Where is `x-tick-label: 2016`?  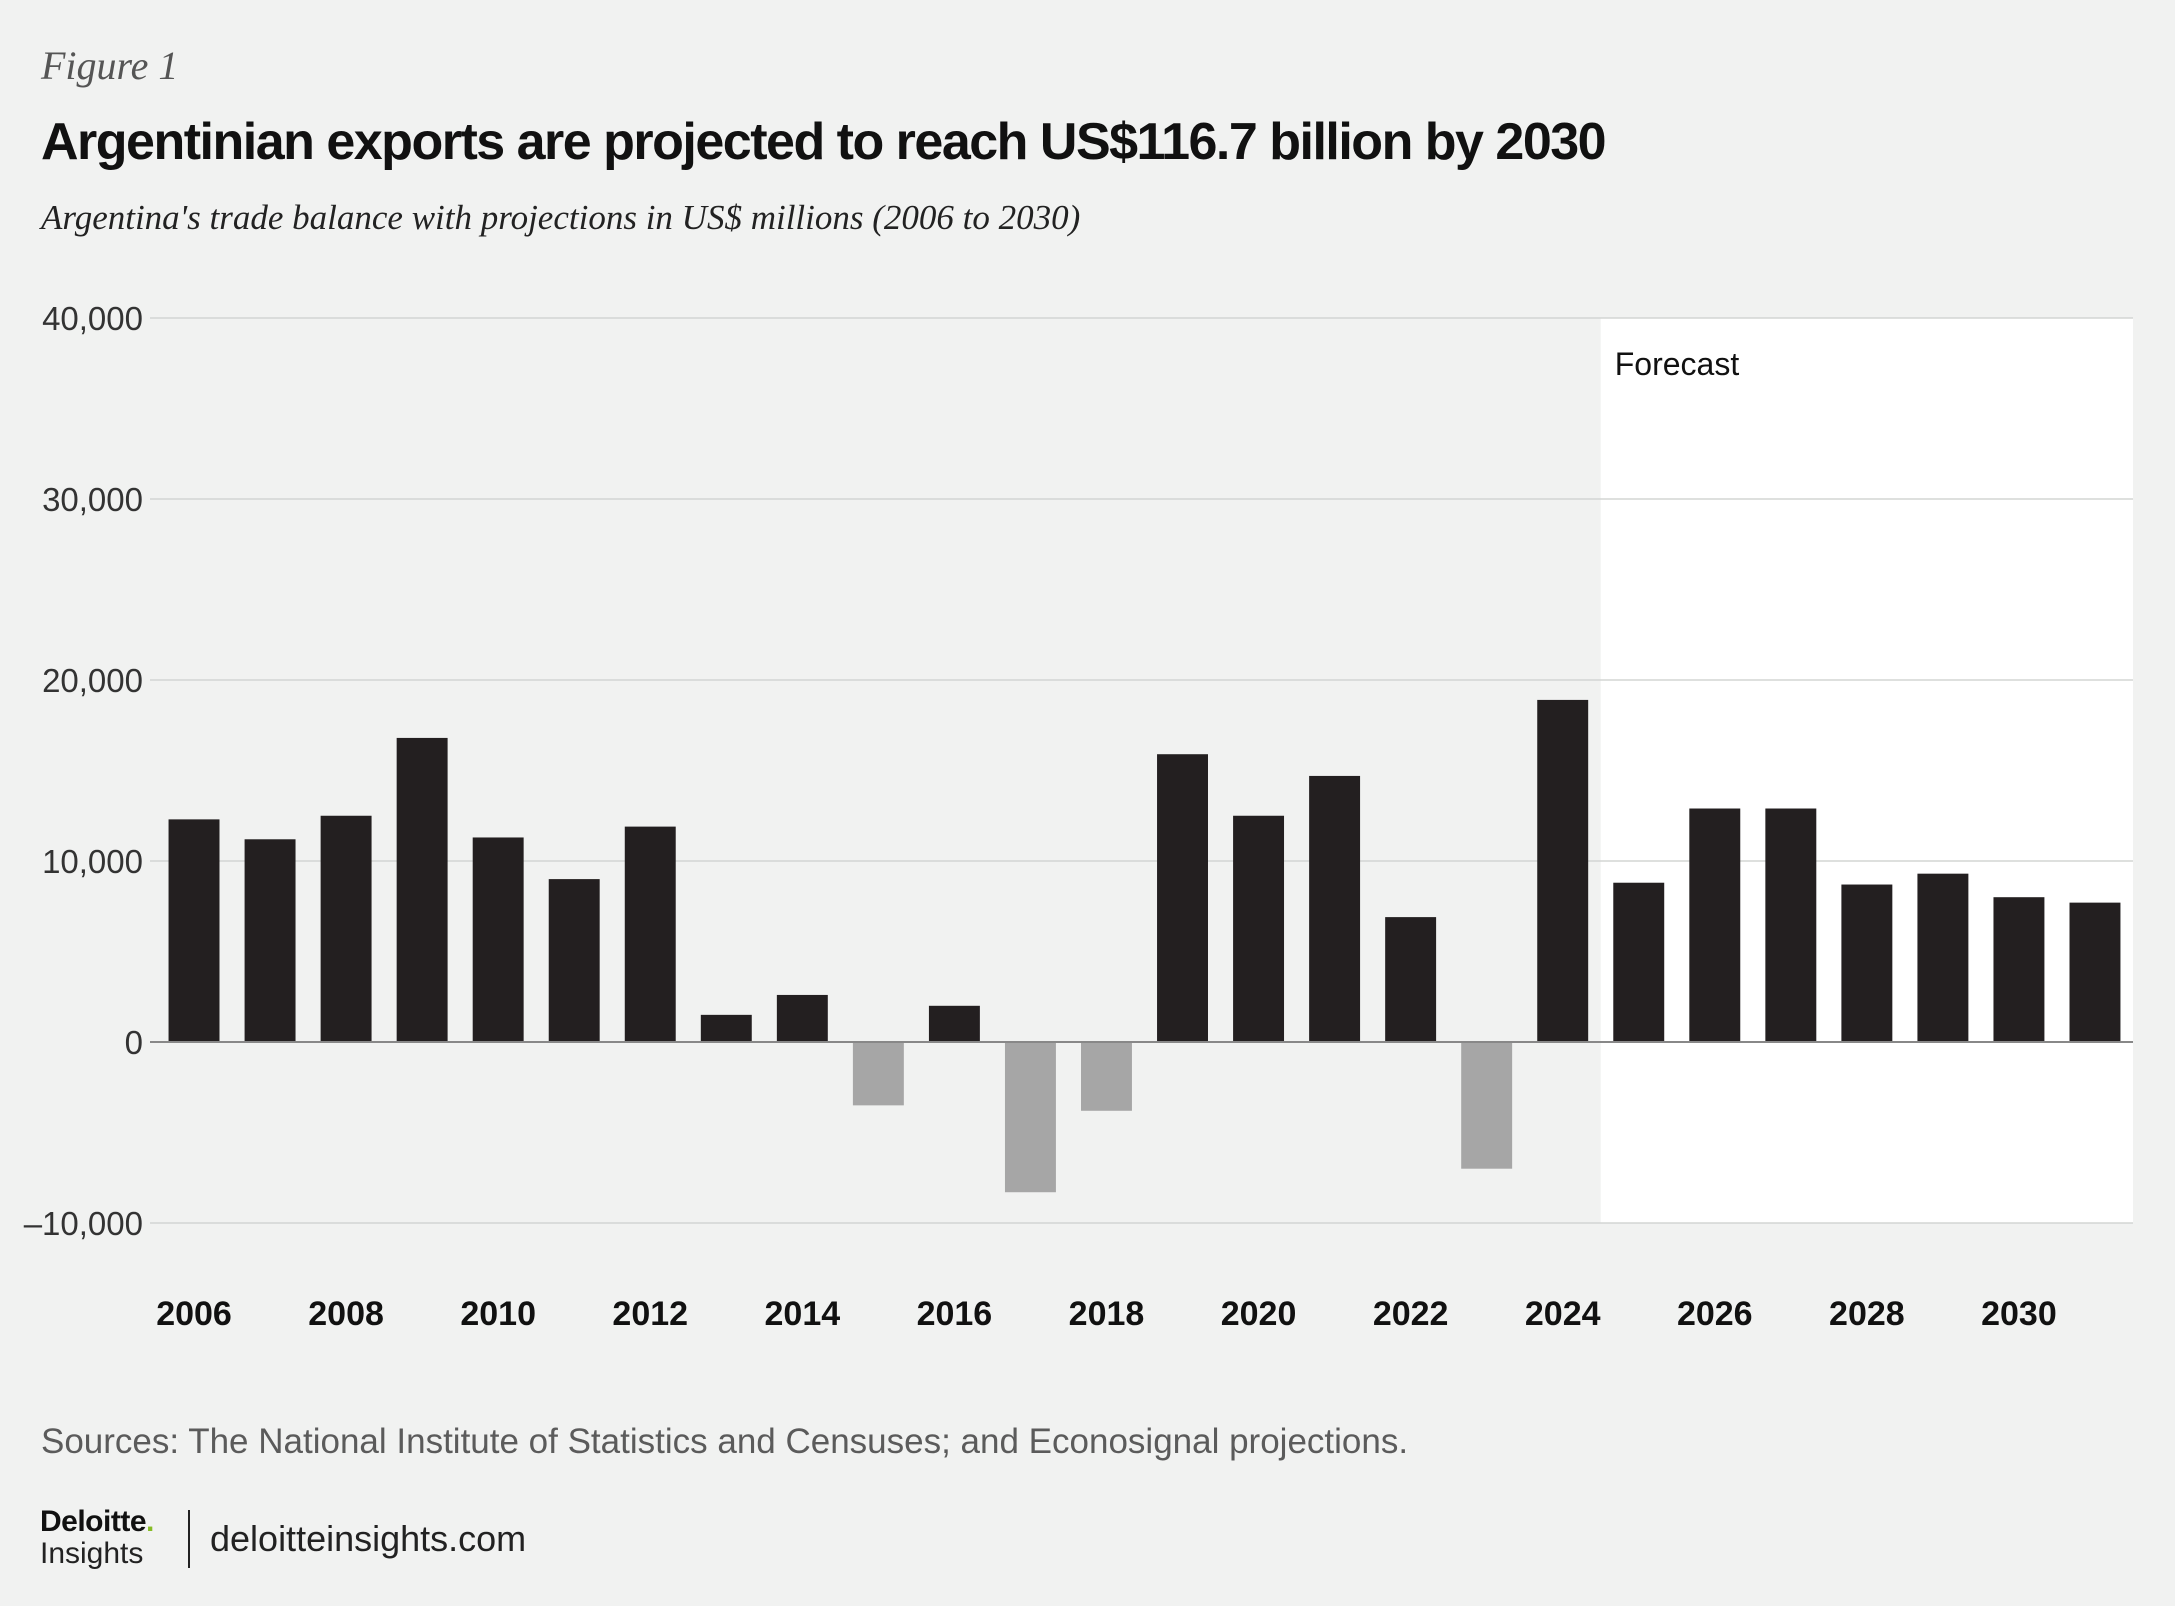
x-tick-label: 2016 is located at coordinates (955, 1314).